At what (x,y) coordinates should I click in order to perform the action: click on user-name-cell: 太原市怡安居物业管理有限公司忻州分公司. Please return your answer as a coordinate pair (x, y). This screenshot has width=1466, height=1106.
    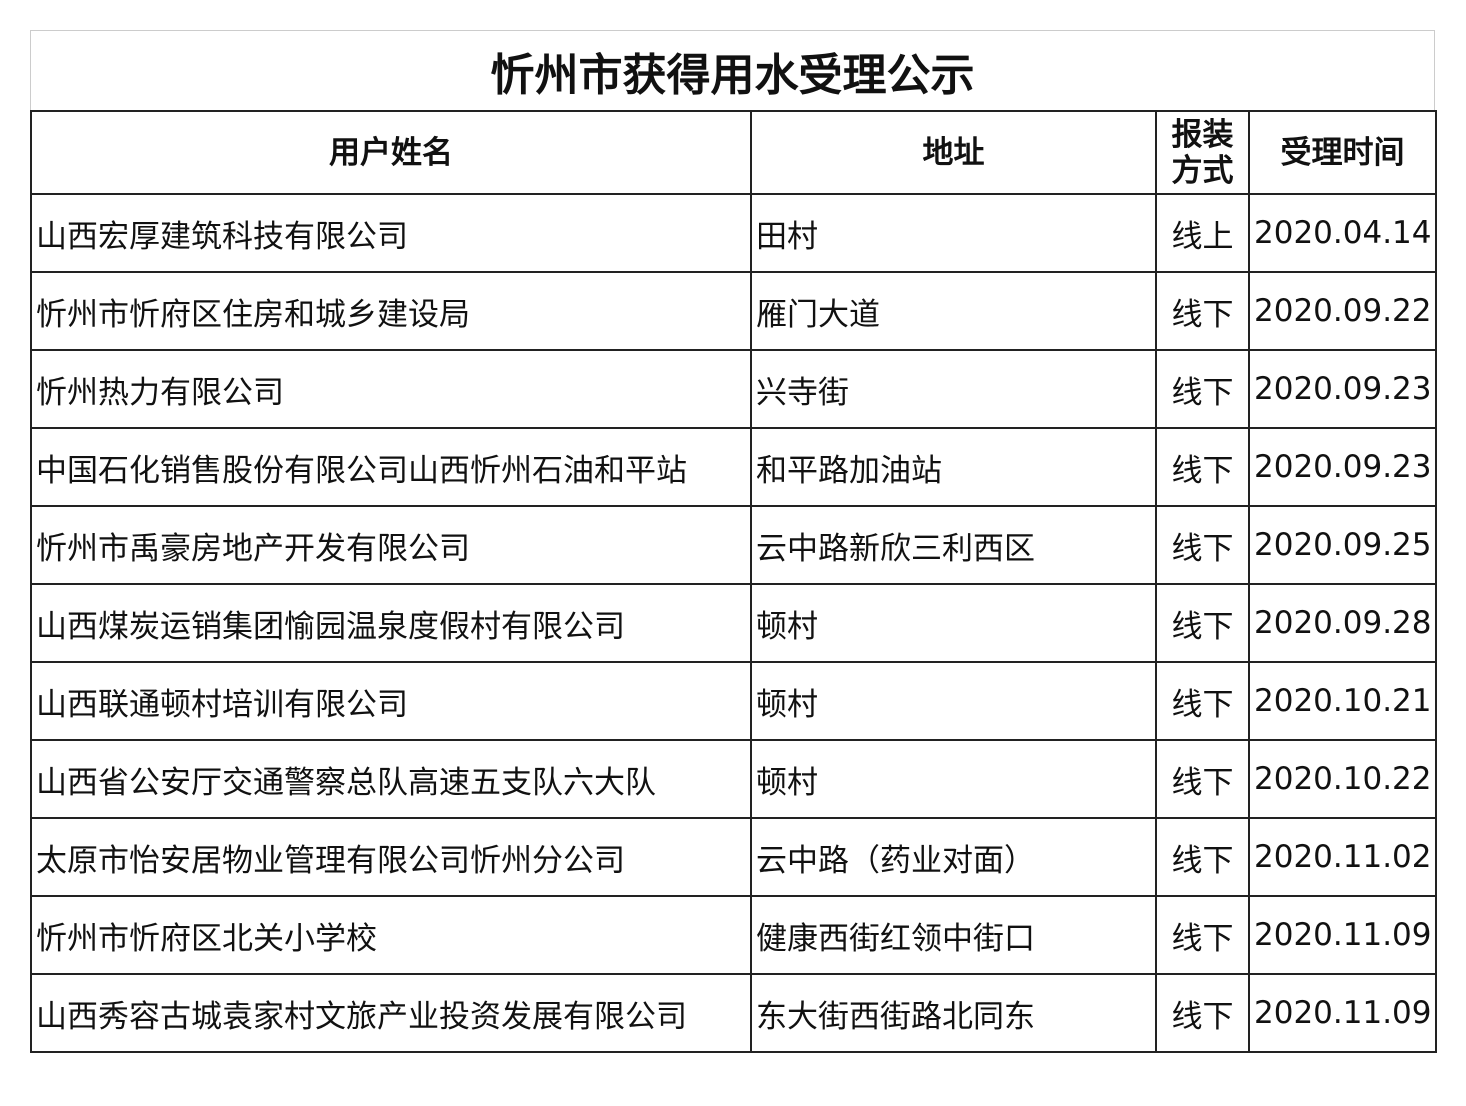
    Looking at the image, I should click on (391, 857).